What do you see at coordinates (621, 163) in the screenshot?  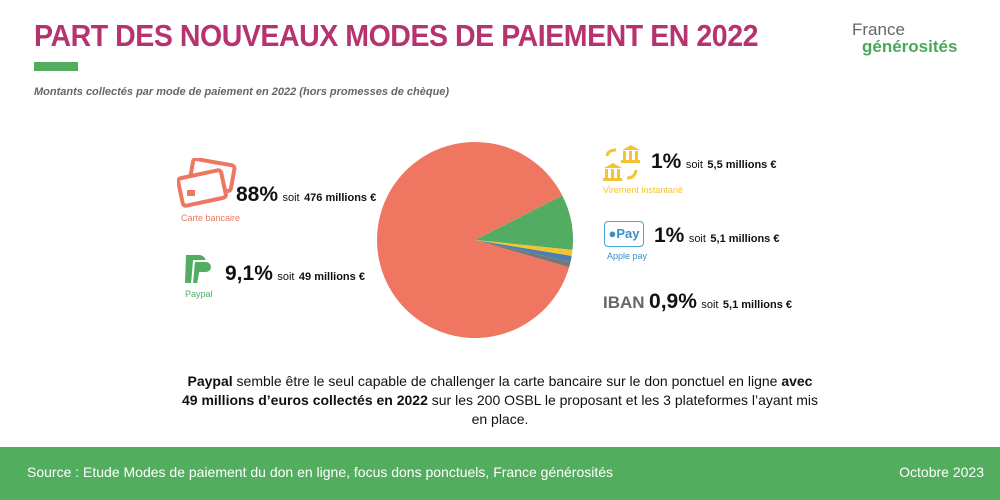 I see `bank-transfer-icon` at bounding box center [621, 163].